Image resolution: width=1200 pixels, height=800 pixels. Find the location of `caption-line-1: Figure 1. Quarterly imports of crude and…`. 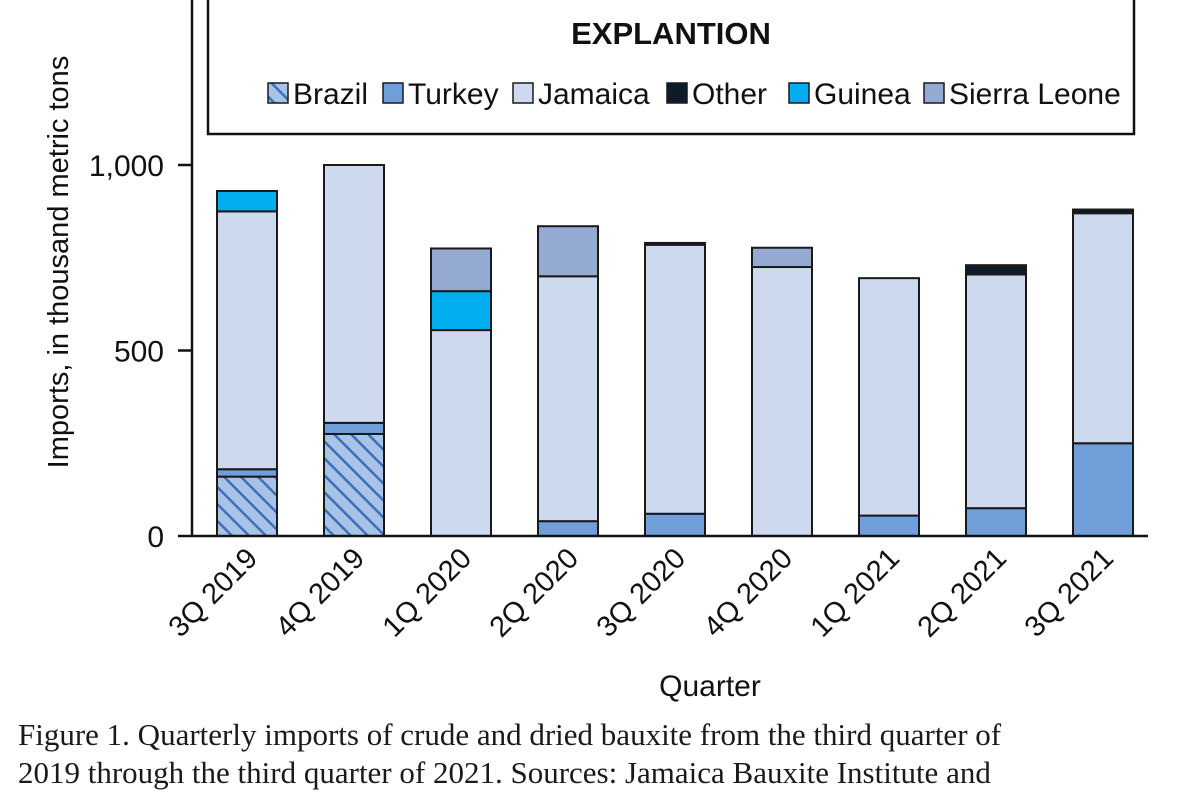

caption-line-1: Figure 1. Quarterly imports of crude and… is located at coordinates (510, 734).